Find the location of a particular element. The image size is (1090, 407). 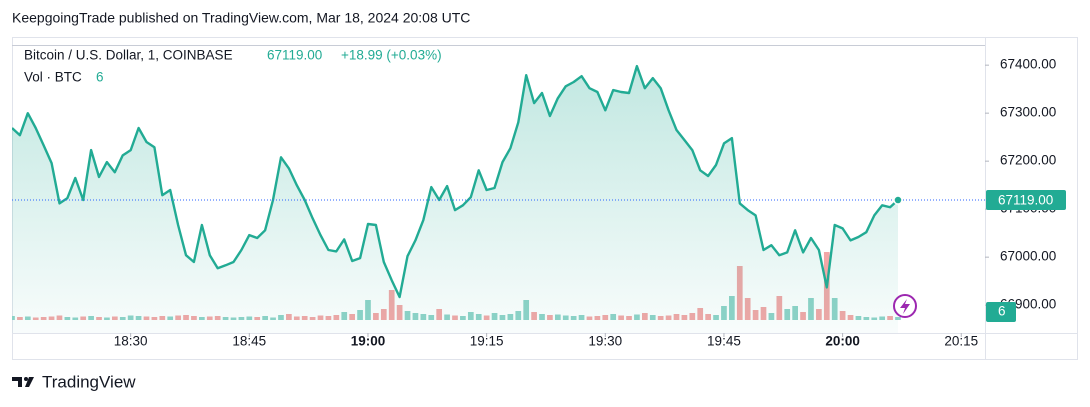

volume-last: 6 is located at coordinates (100, 77).